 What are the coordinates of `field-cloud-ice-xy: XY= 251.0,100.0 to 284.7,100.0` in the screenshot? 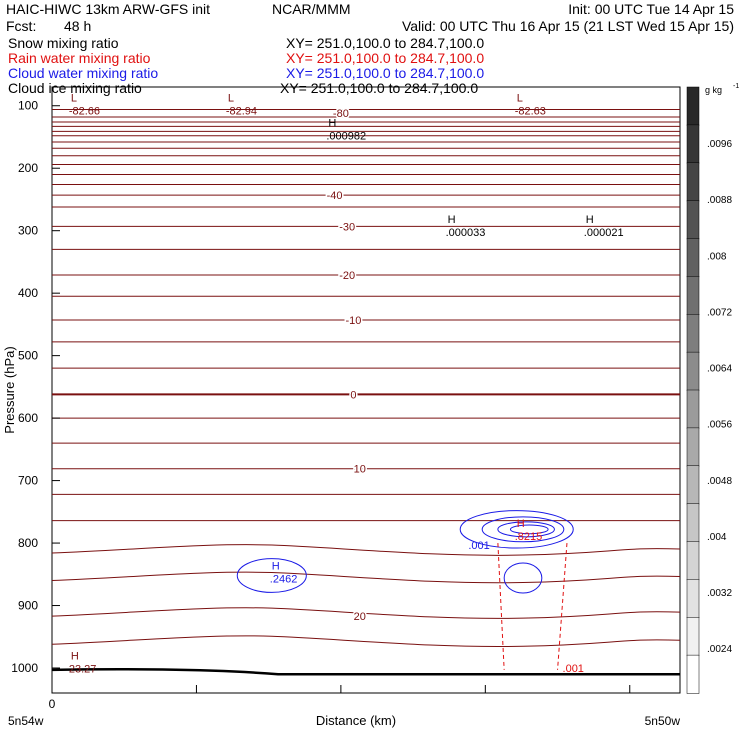 It's located at (379, 88).